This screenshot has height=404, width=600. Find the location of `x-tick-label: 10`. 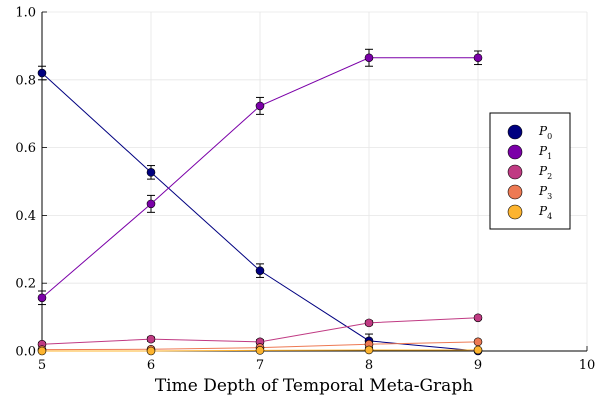

x-tick-label: 10 is located at coordinates (587, 365).